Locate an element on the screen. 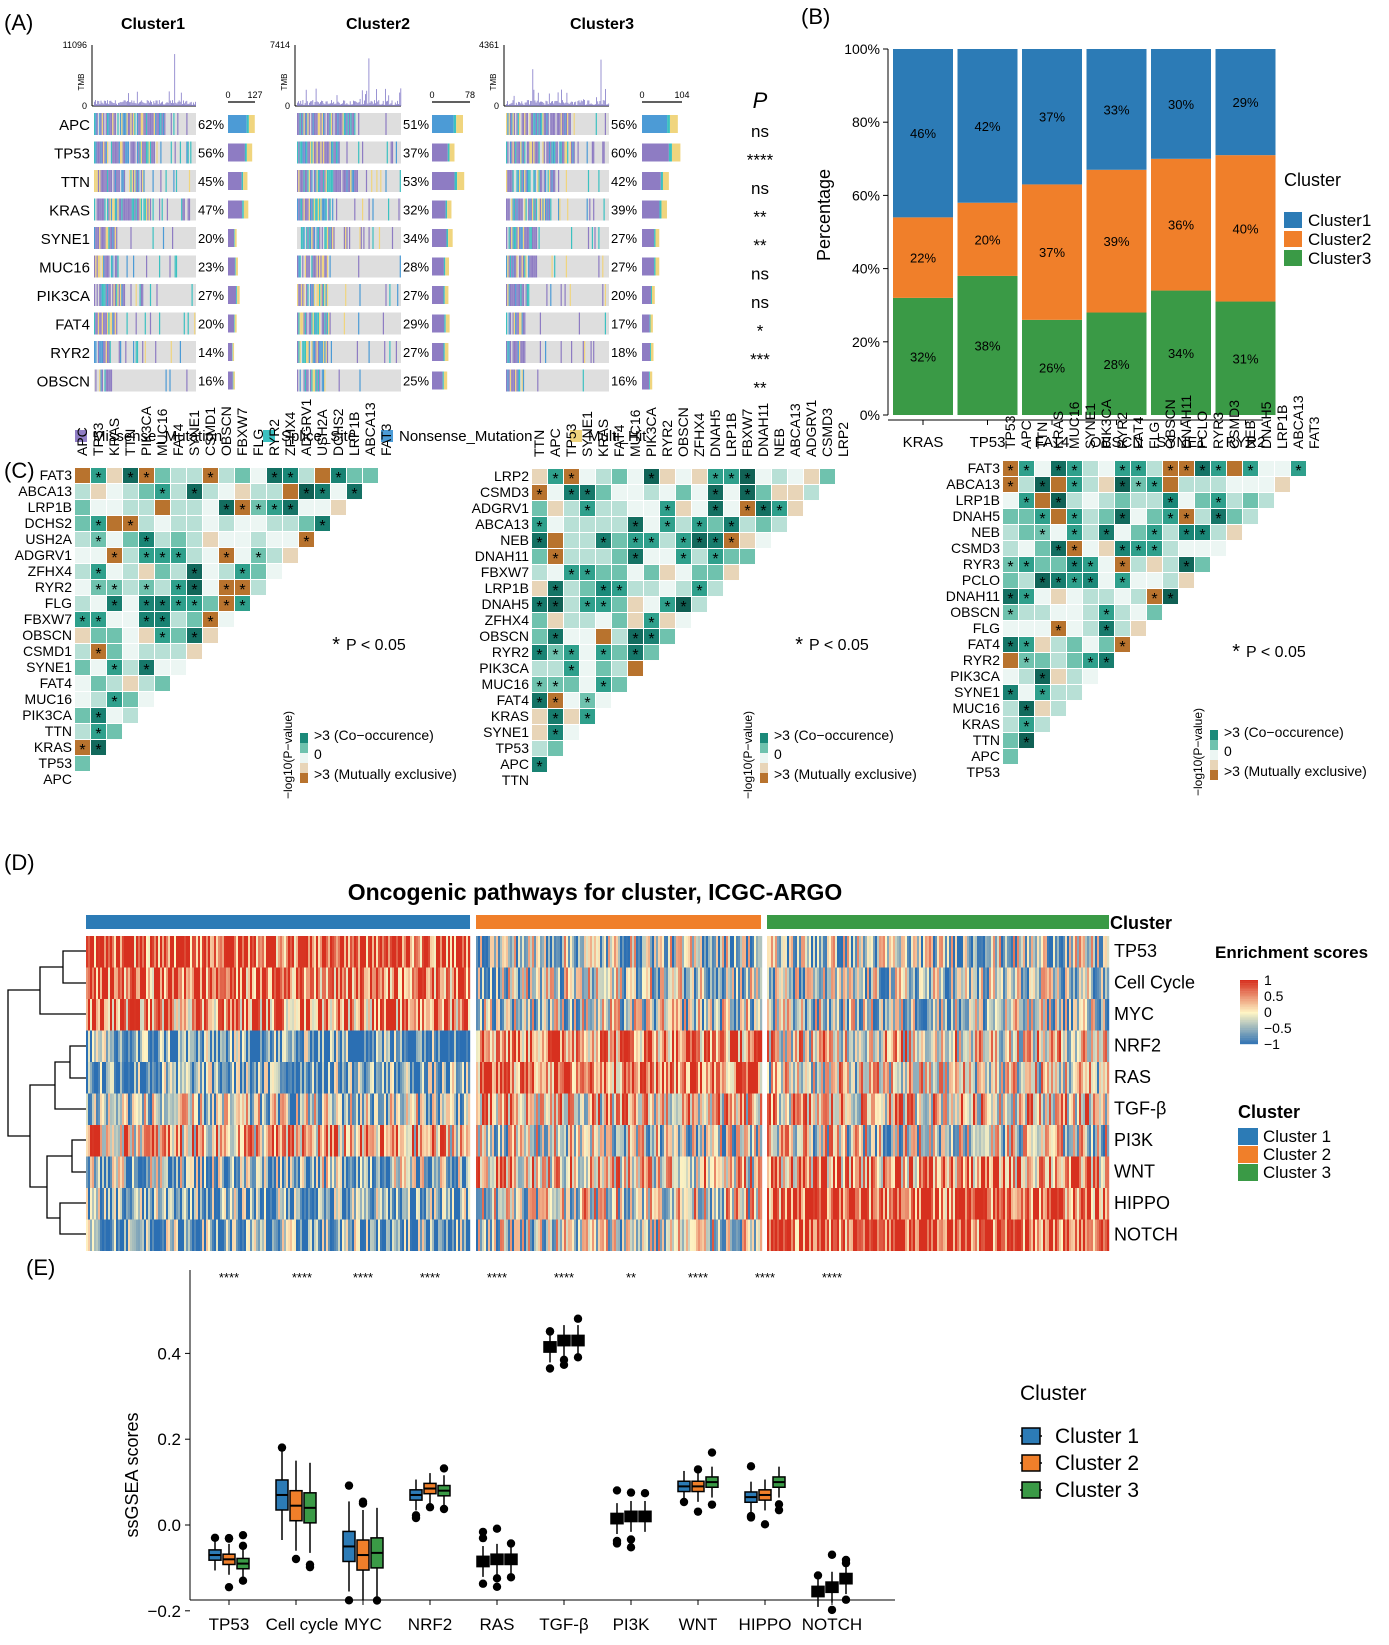 Image resolution: width=1389 pixels, height=1645 pixels. bar-segment is located at coordinates (1116, 109).